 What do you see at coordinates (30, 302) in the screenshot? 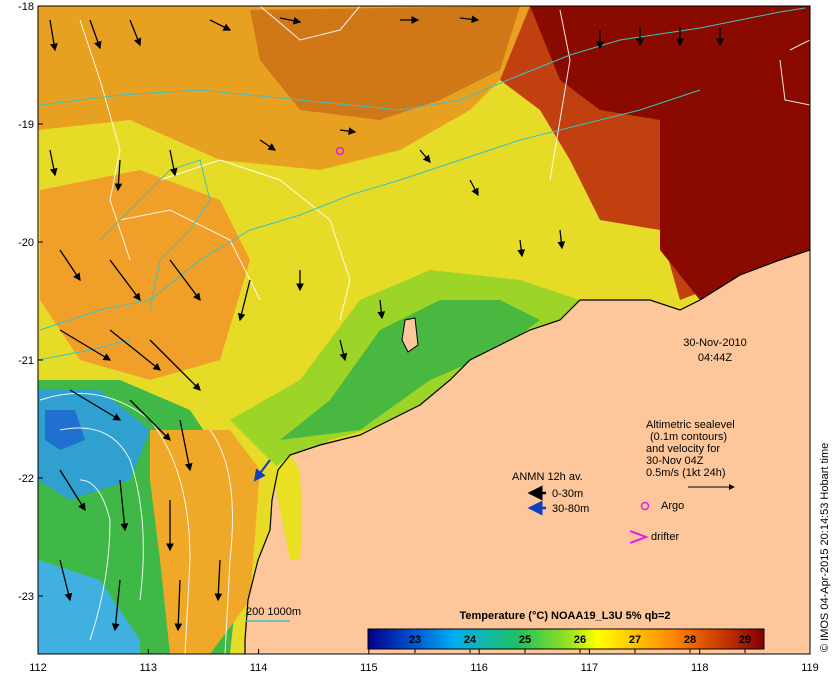
I see `latitude-axis: -18 -19 -20 -21 -22 -23` at bounding box center [30, 302].